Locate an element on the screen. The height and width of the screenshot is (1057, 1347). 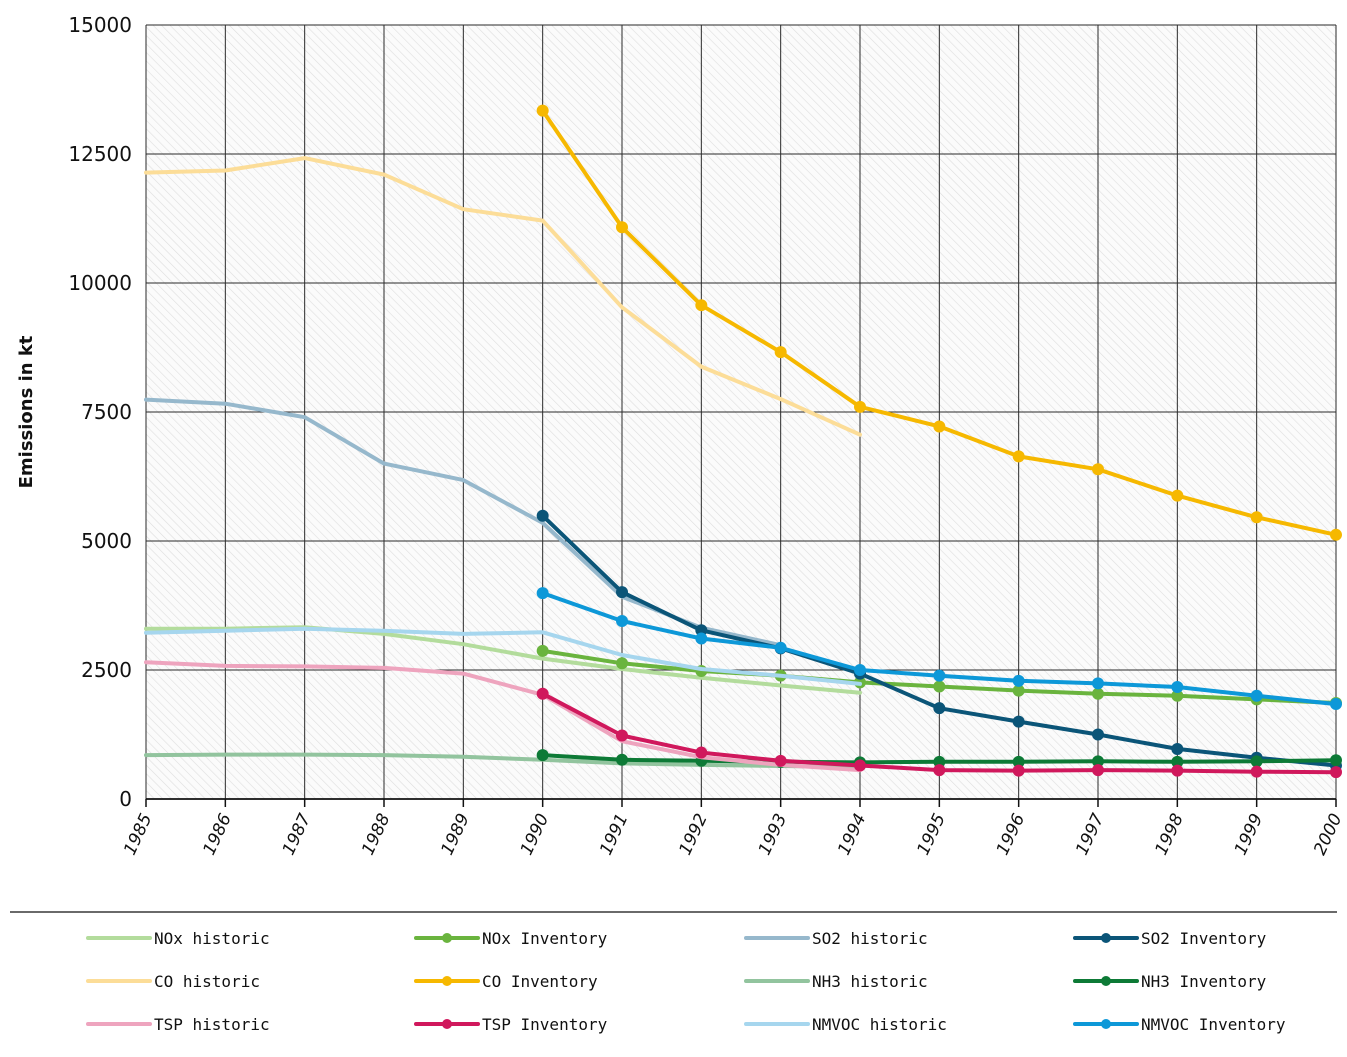
legend-item: NOx Inventory is located at coordinates (511, 938).